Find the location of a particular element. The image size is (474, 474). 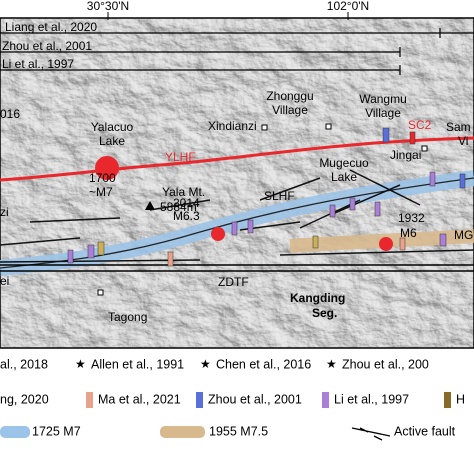

map-label: Yalacuo is located at coordinates (112, 127).